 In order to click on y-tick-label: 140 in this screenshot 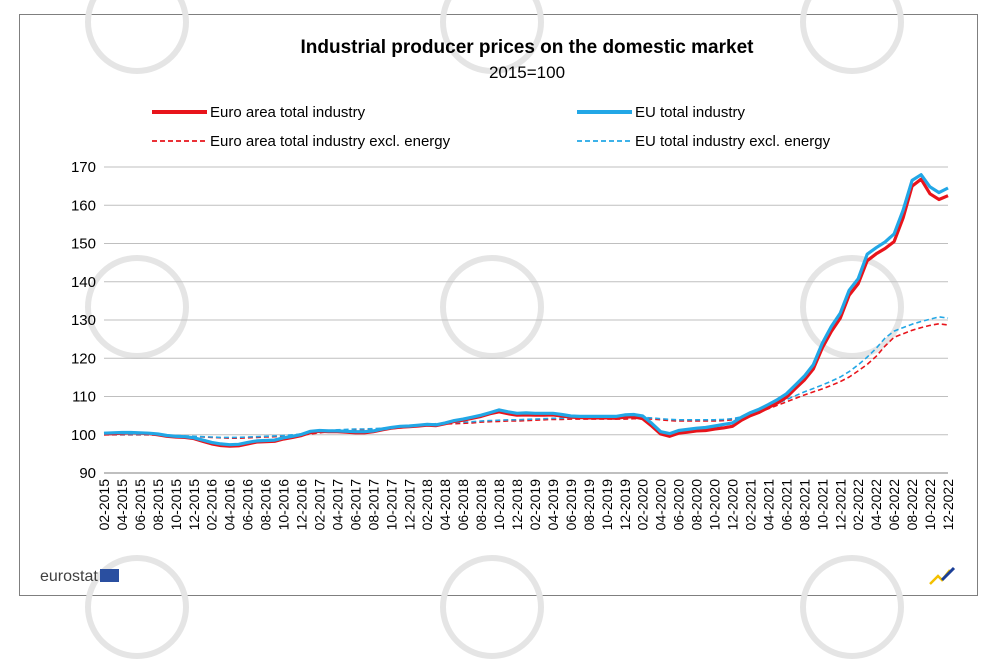, I will do `click(83, 282)`.